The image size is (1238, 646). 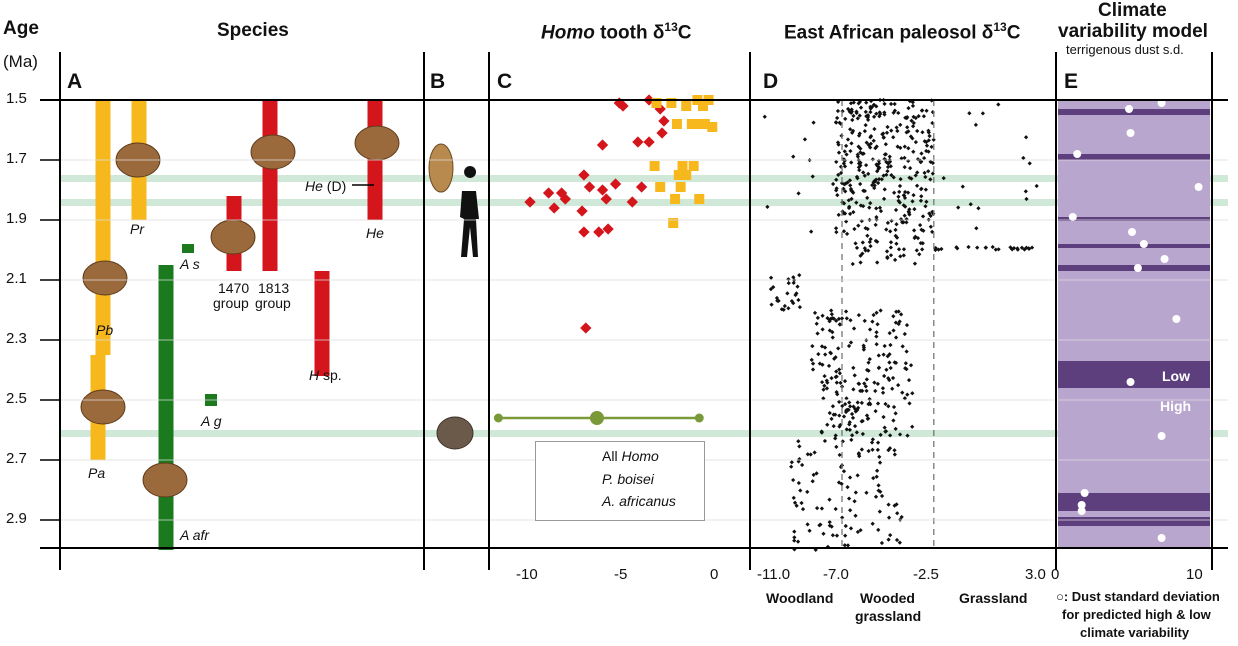 I want to click on hsp-suffix: sp., so click(x=330, y=375).